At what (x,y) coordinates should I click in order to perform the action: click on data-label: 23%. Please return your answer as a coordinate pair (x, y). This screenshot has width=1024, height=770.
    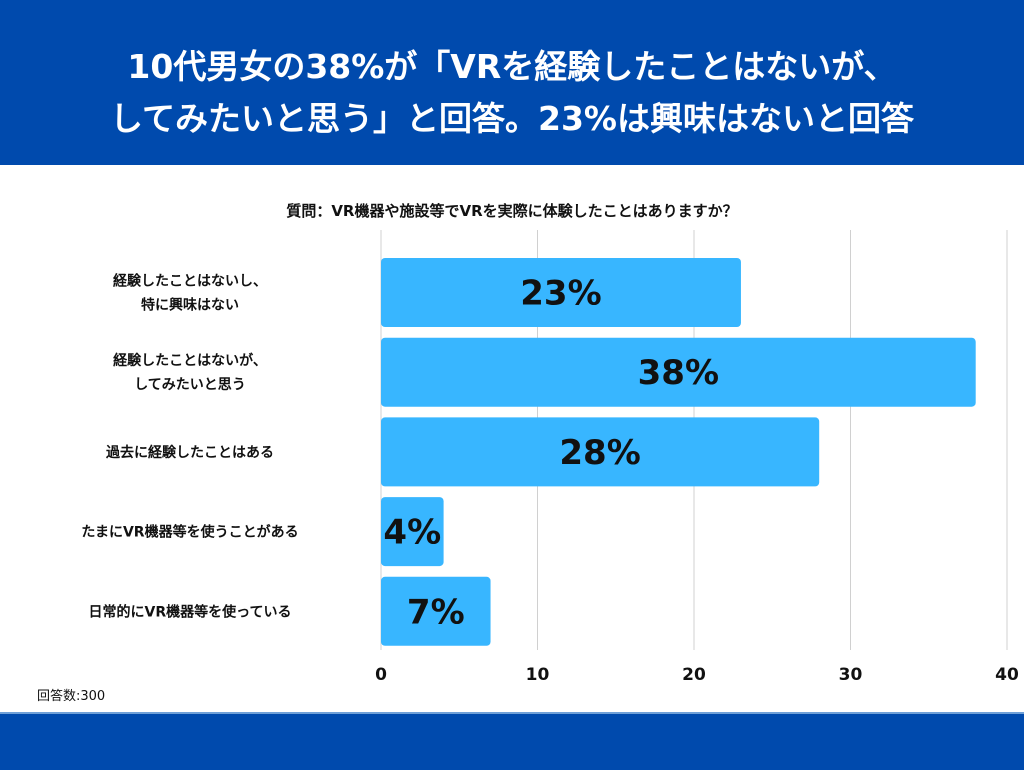
    Looking at the image, I should click on (560, 294).